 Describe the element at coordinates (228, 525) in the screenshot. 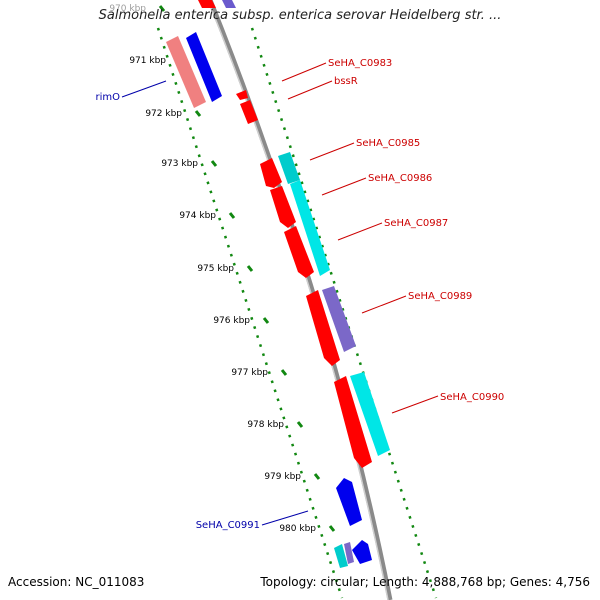

I see `gene-label-seha-c0991: SeHA_C0991` at that location.